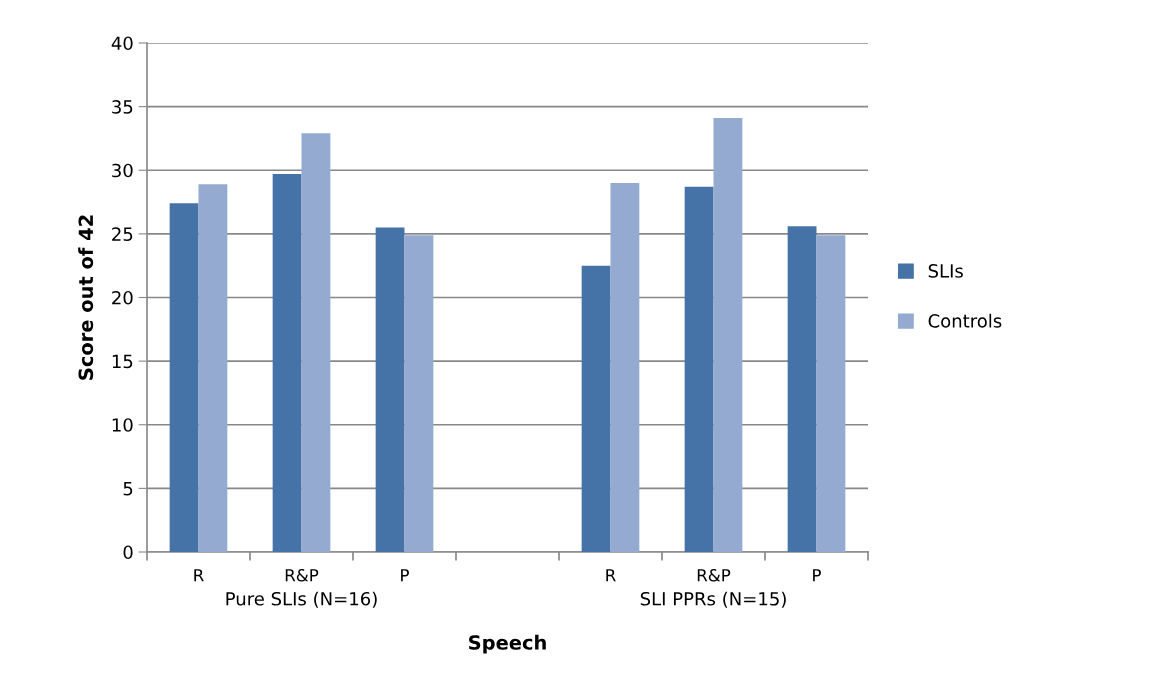  I want to click on y-tick-label: 0, so click(128, 552).